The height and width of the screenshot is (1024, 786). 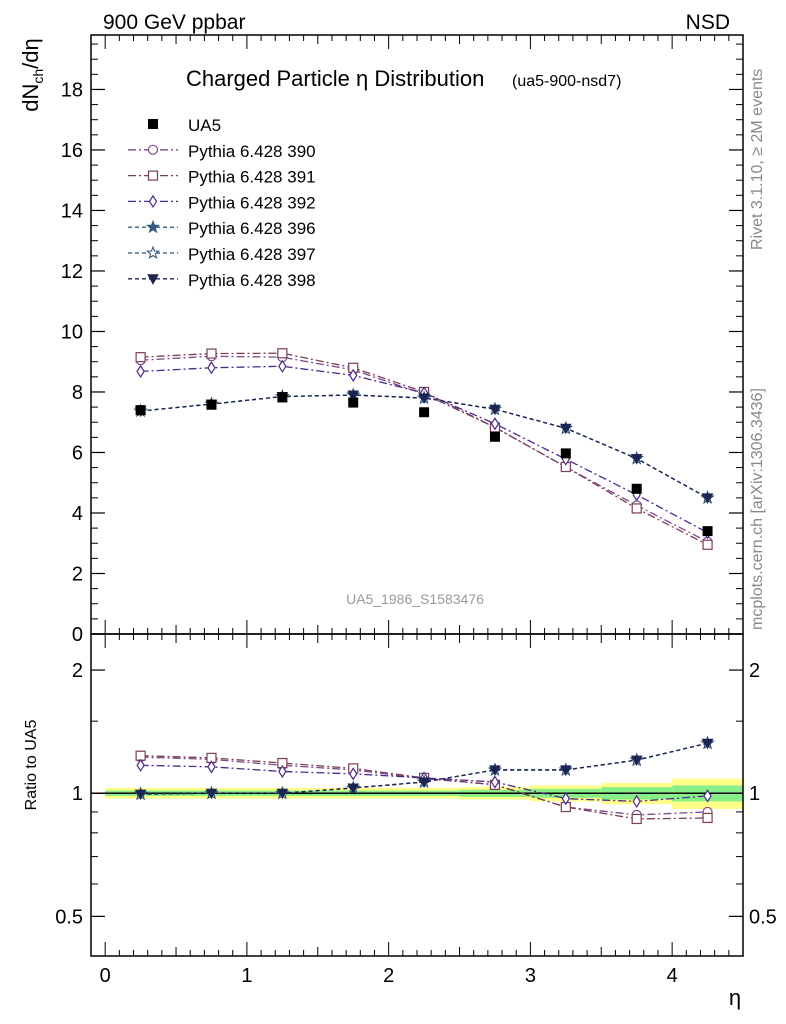 What do you see at coordinates (69, 917) in the screenshot?
I see `ratio-y-tick-label-left: 0.5` at bounding box center [69, 917].